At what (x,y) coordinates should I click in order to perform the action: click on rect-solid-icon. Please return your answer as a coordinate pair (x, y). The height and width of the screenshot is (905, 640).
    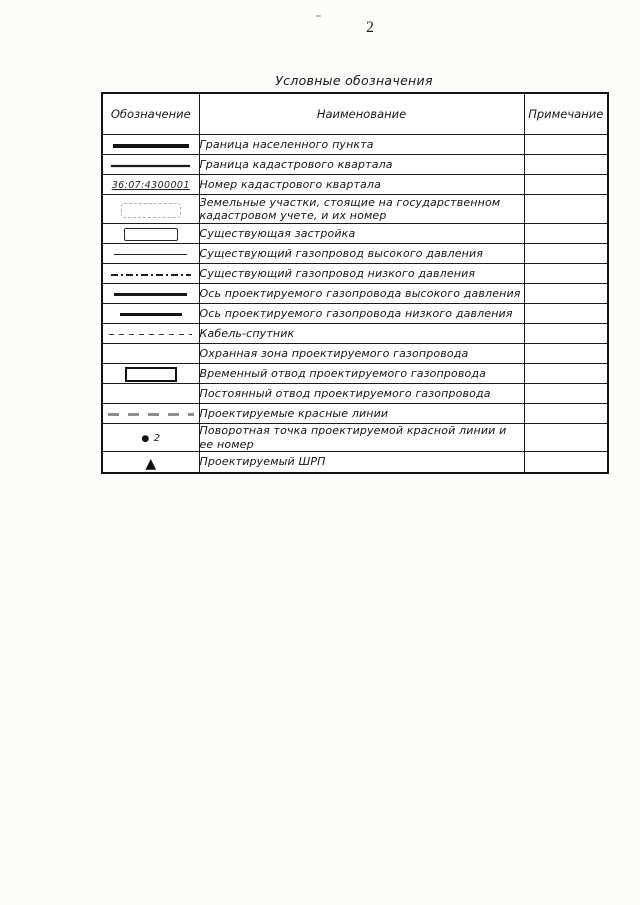
    Looking at the image, I should click on (150, 374).